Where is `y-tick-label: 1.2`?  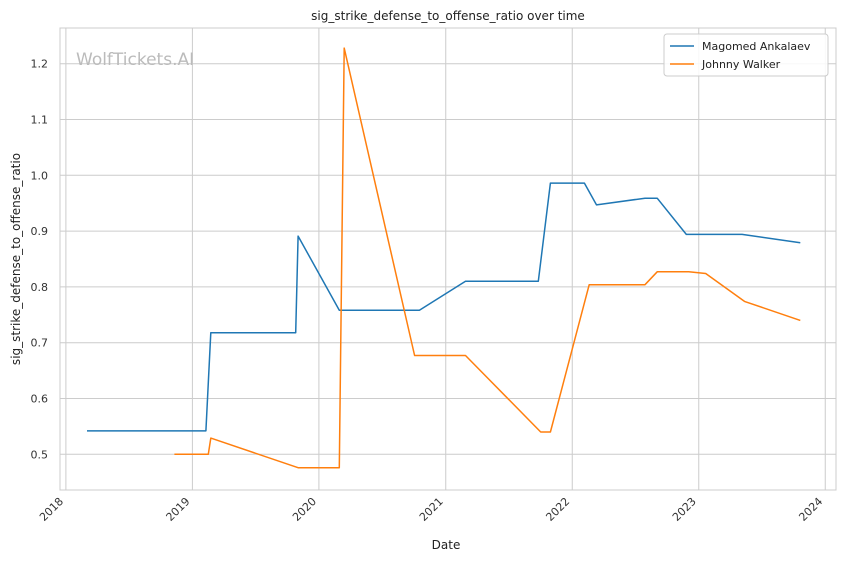 y-tick-label: 1.2 is located at coordinates (40, 64).